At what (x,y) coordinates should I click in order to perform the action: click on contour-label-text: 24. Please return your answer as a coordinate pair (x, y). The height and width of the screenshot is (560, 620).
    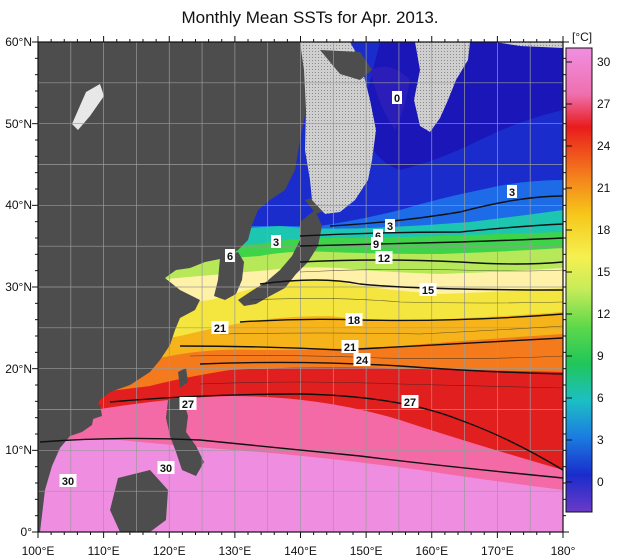
    Looking at the image, I should click on (362, 361).